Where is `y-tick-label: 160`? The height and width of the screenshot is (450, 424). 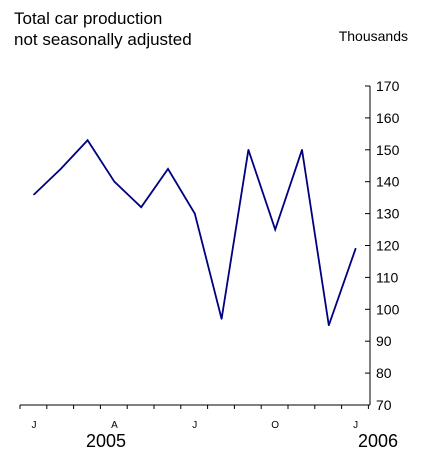
y-tick-label: 160 is located at coordinates (388, 118).